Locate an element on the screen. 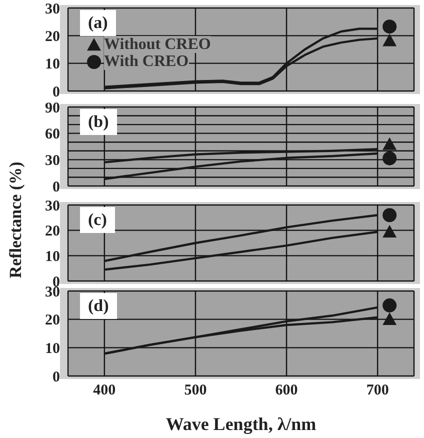 The image size is (424, 438). chart-title: (c) is located at coordinates (97, 220).